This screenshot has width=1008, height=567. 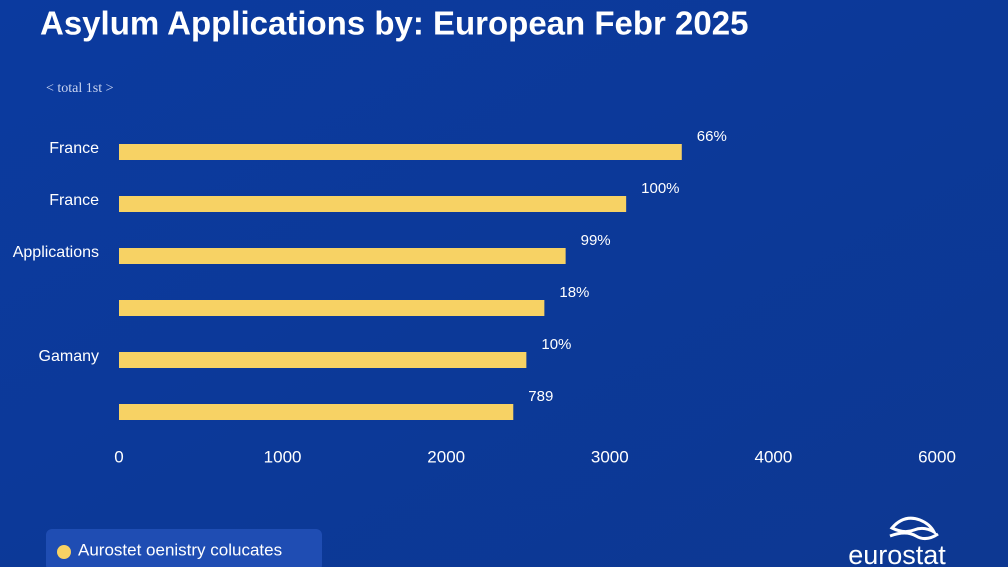 I want to click on chart-subtitle: < total 1st >, so click(x=80, y=88).